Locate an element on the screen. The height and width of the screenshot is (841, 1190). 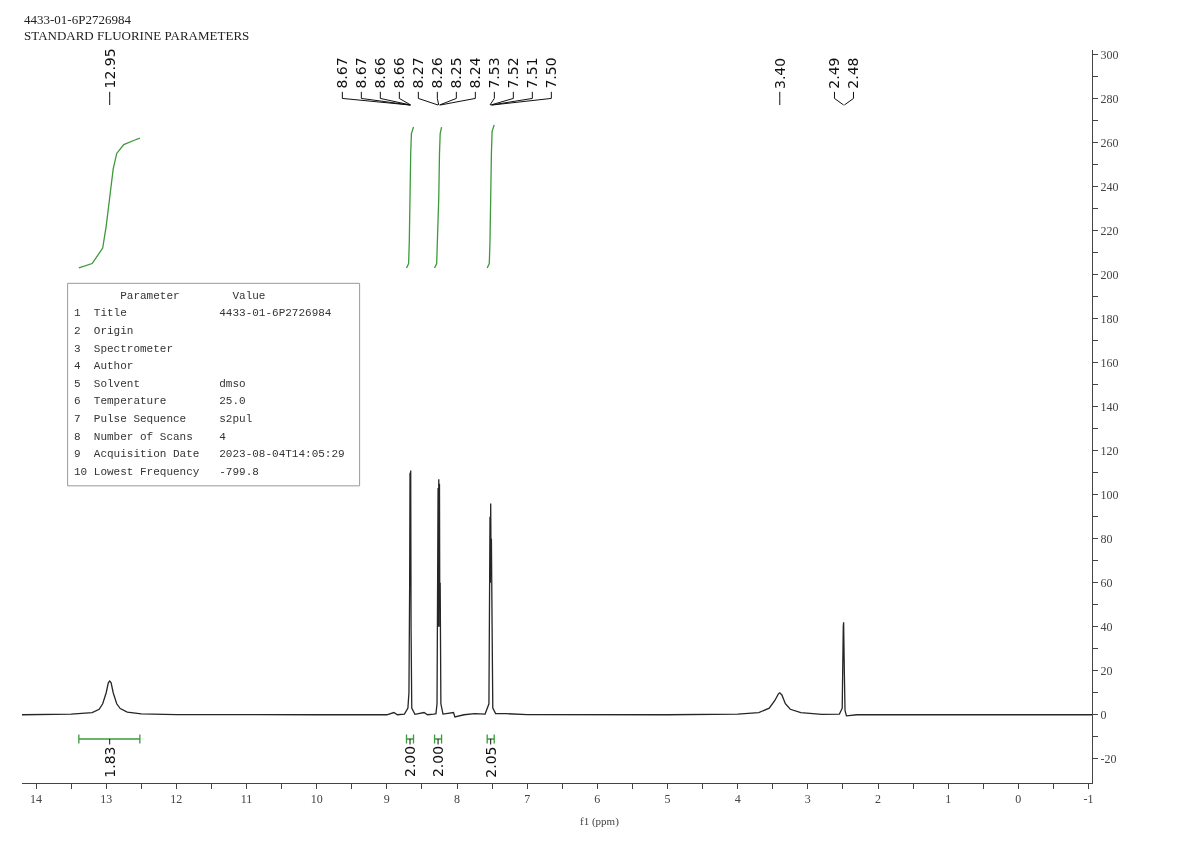
annotation: 7.50 is located at coordinates (551, 73).